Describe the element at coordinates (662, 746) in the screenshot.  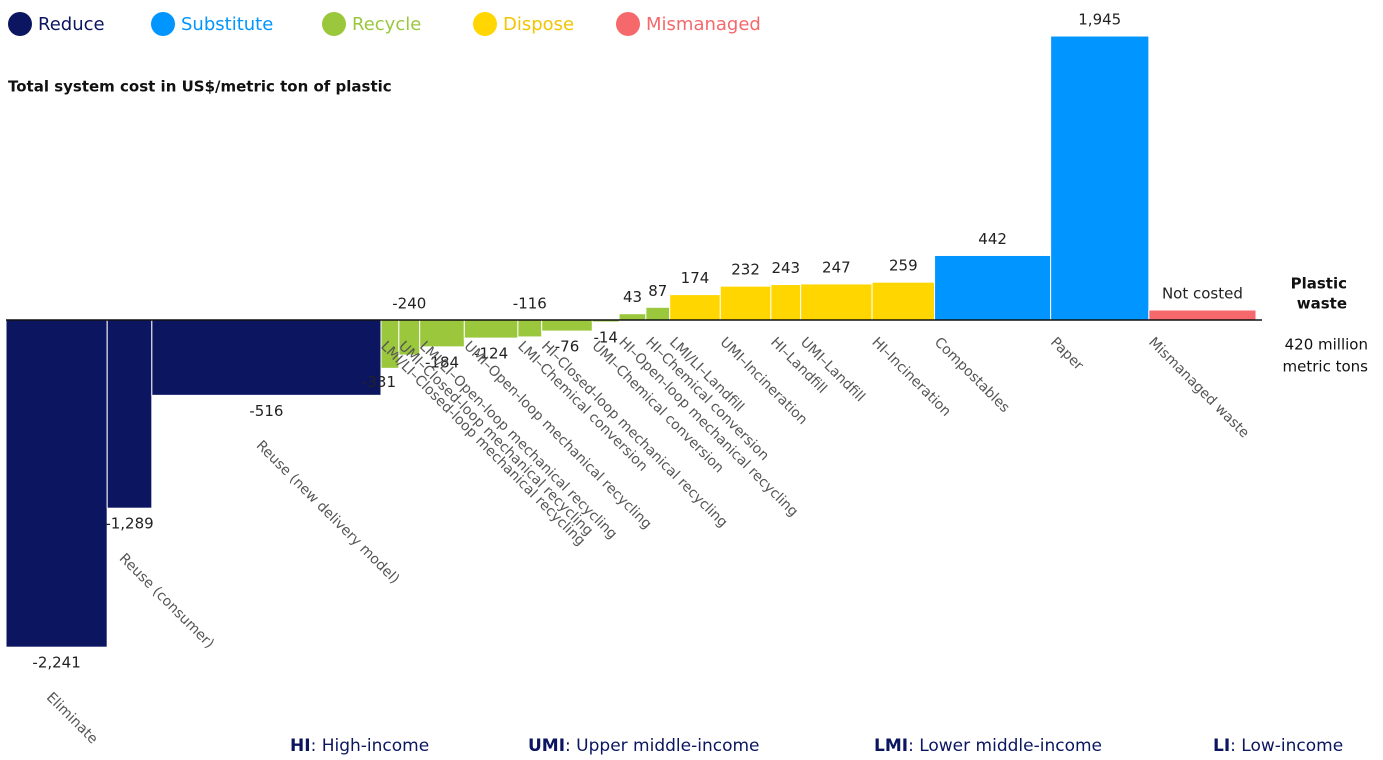
I see `note-label: : Upper middle-income` at that location.